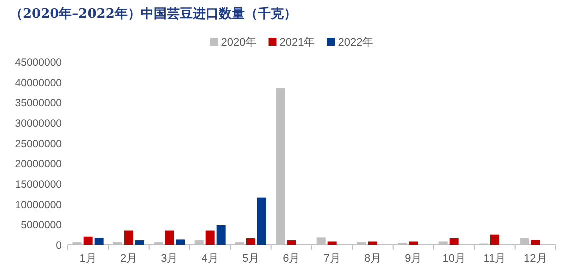 The image size is (562, 279). I want to click on x-tick-label: 12月, so click(536, 259).